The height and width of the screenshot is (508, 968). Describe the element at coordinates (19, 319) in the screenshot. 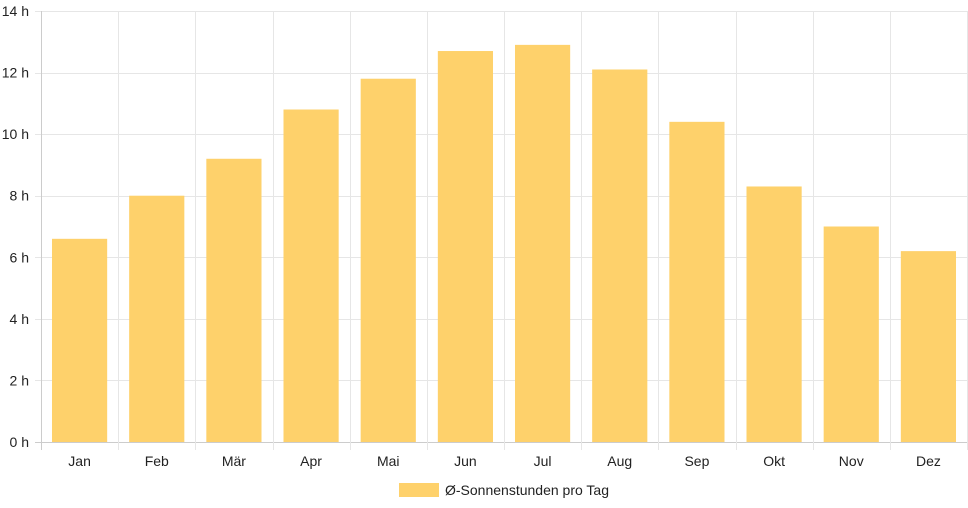

I see `y-tick-label: 4 h` at that location.